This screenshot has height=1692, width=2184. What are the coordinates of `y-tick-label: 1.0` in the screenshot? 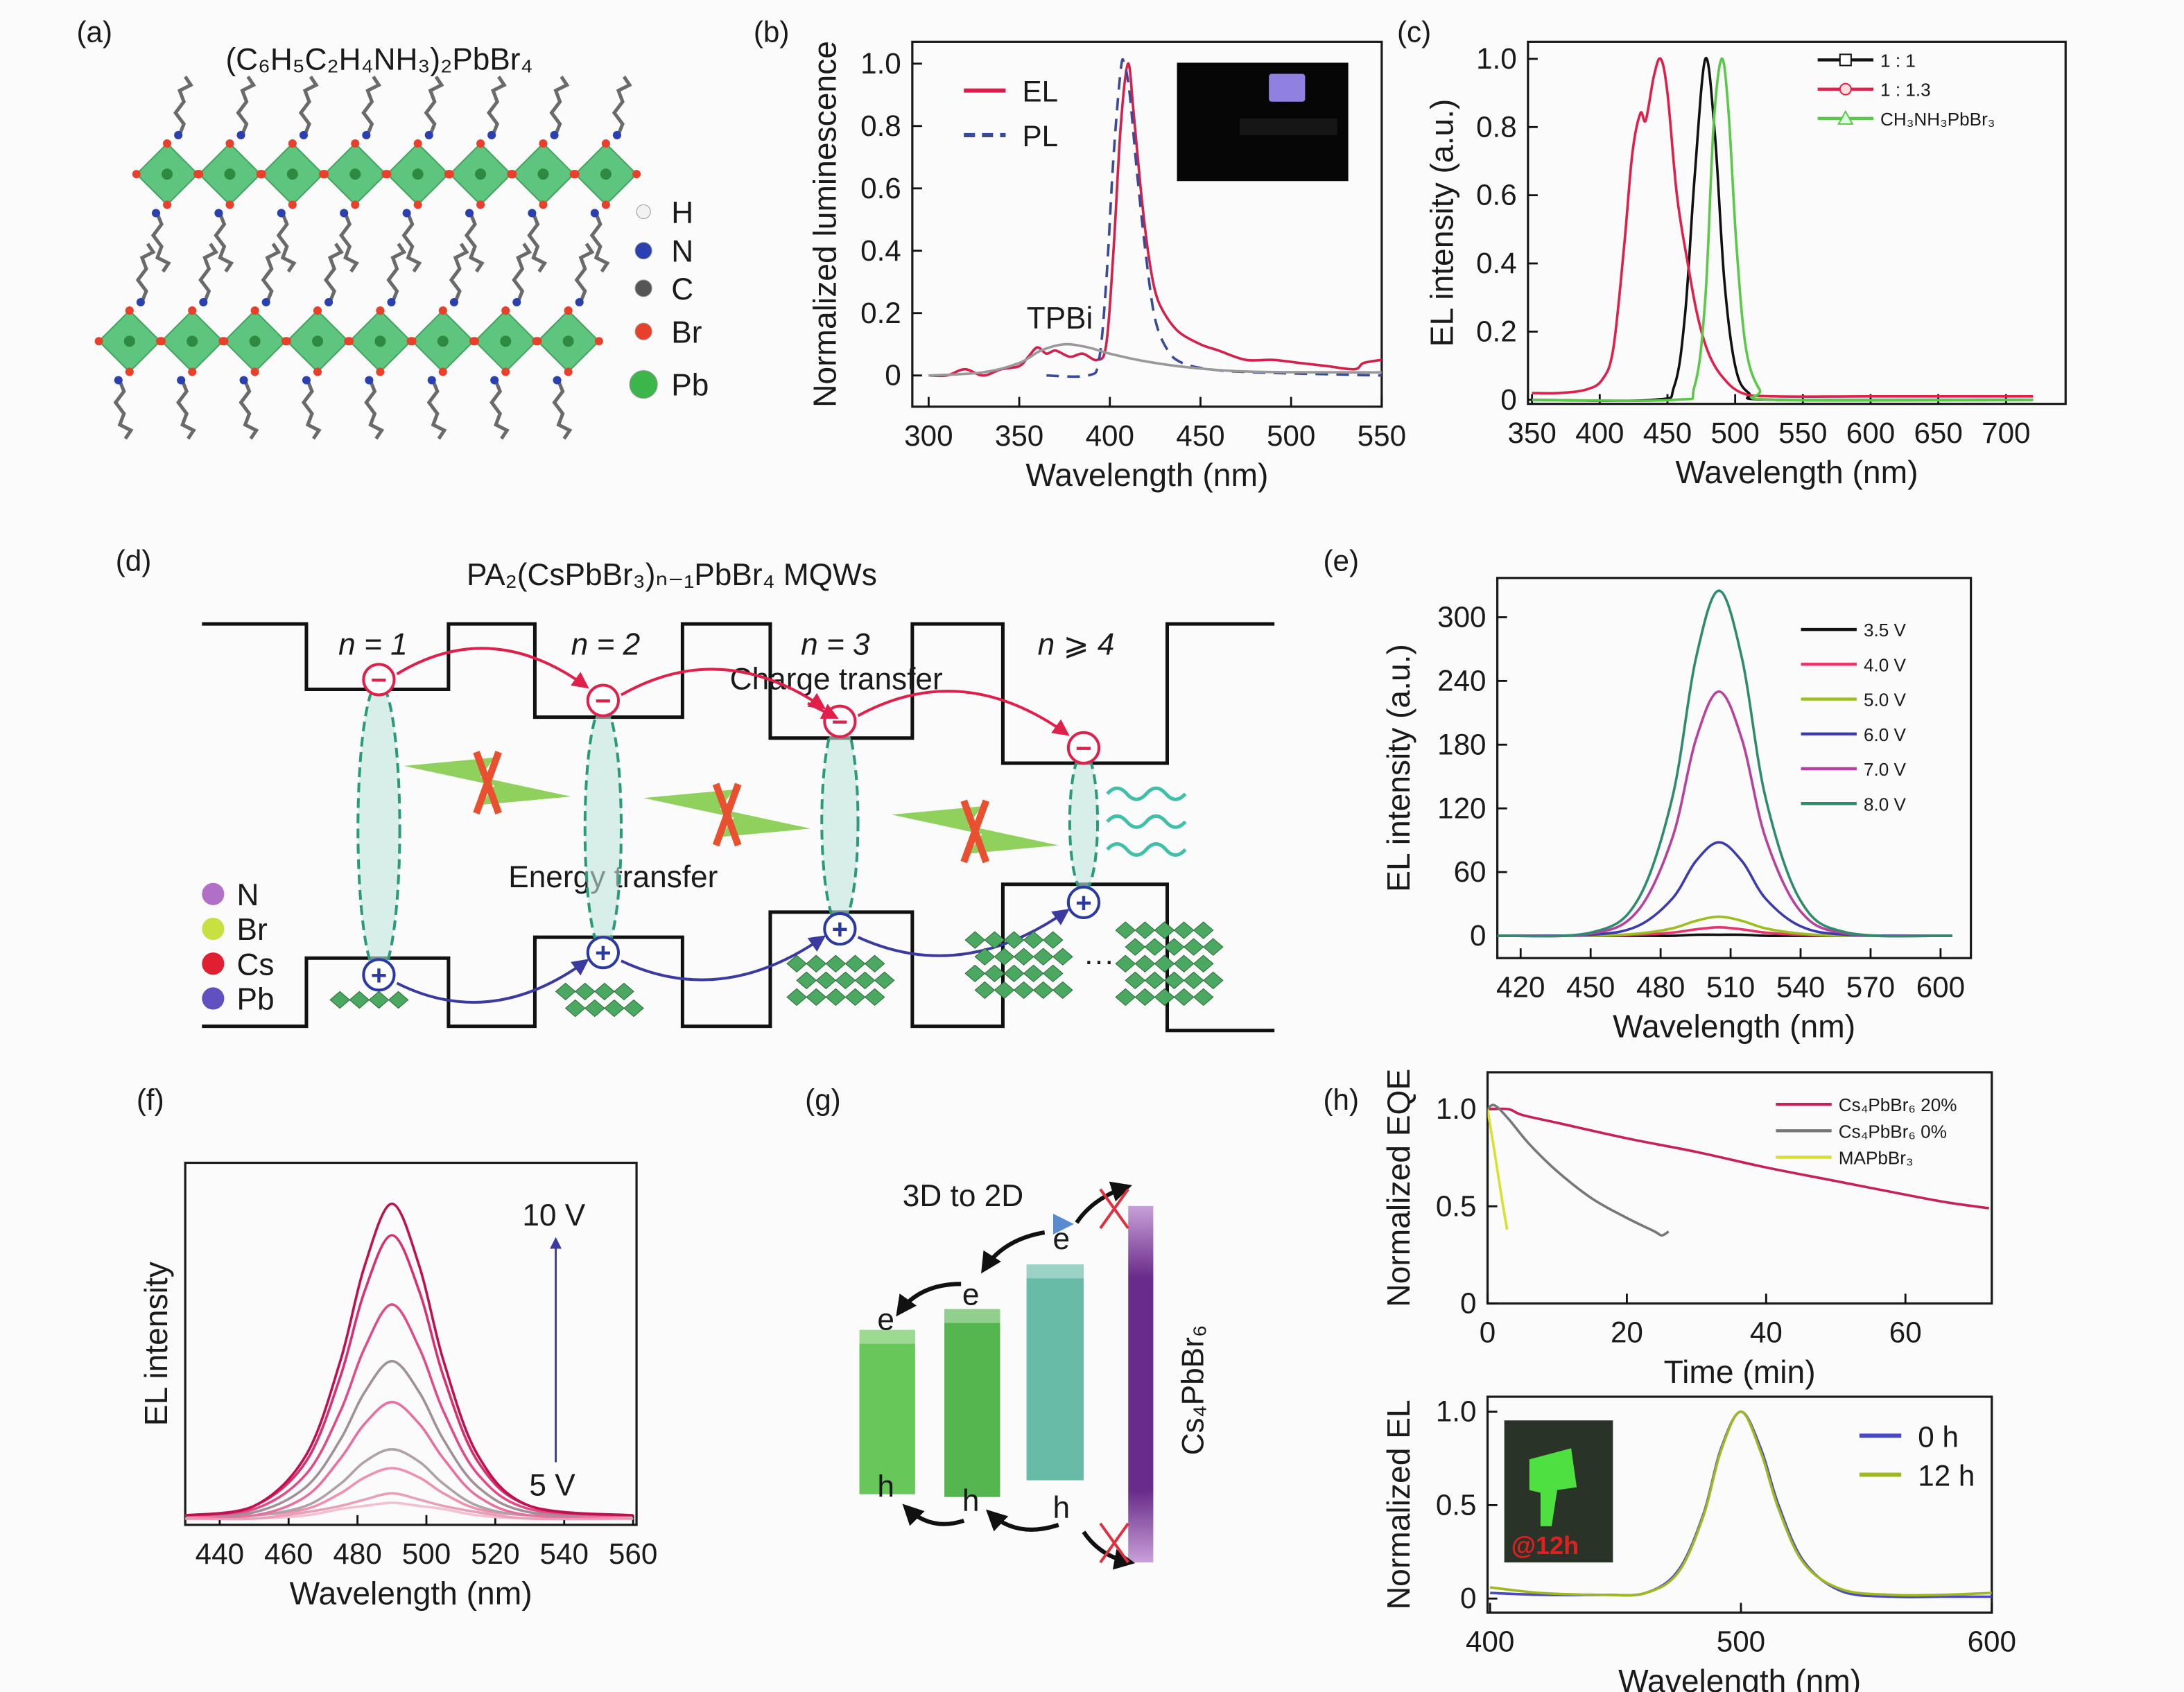 It's located at (1456, 1411).